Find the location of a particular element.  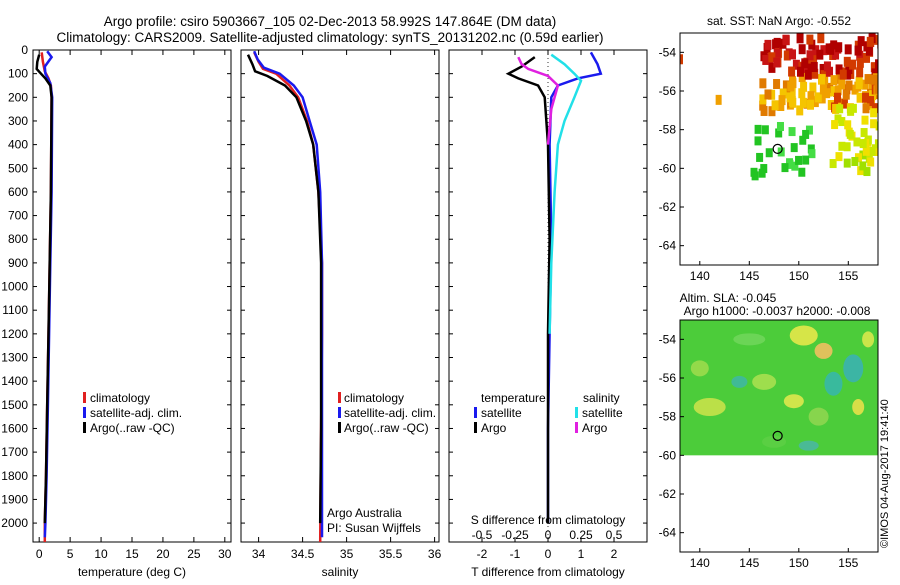

depth-tick-label: 1800 is located at coordinates (14, 476).